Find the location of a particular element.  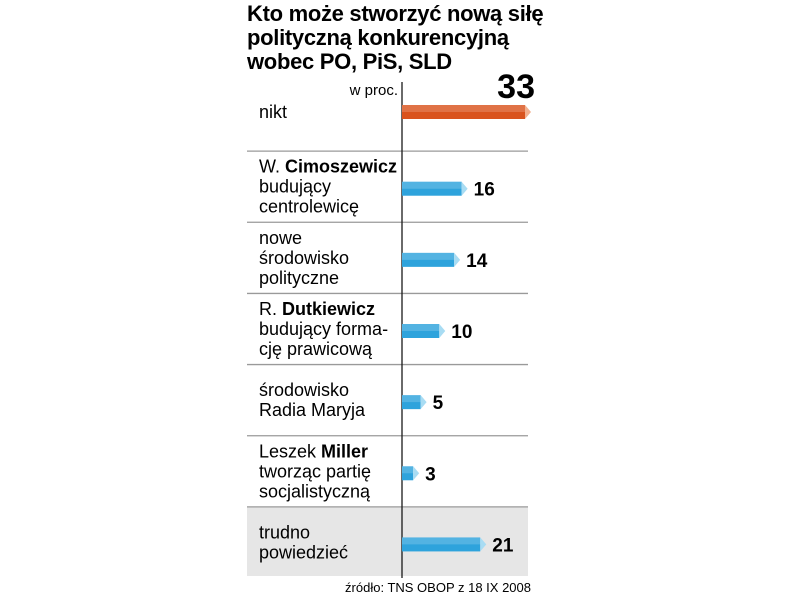

value-label-2: 14 is located at coordinates (477, 261).